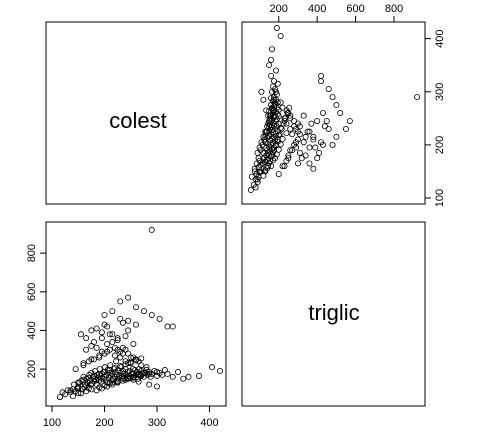 The image size is (494, 441). What do you see at coordinates (394, 9) in the screenshot?
I see `tick-label-top-triglic: 800` at bounding box center [394, 9].